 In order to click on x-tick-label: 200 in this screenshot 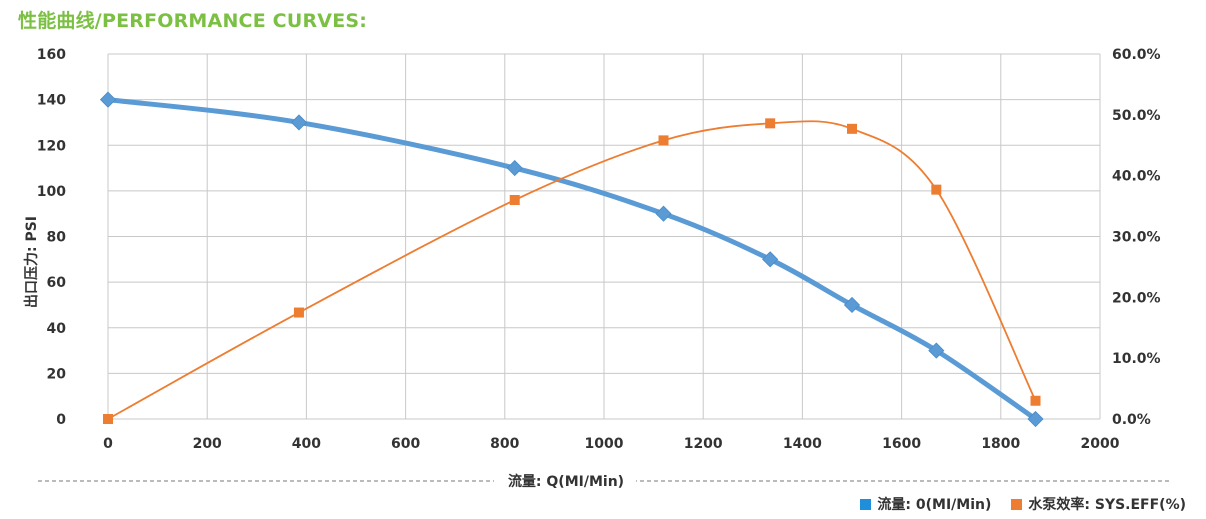, I will do `click(207, 444)`.